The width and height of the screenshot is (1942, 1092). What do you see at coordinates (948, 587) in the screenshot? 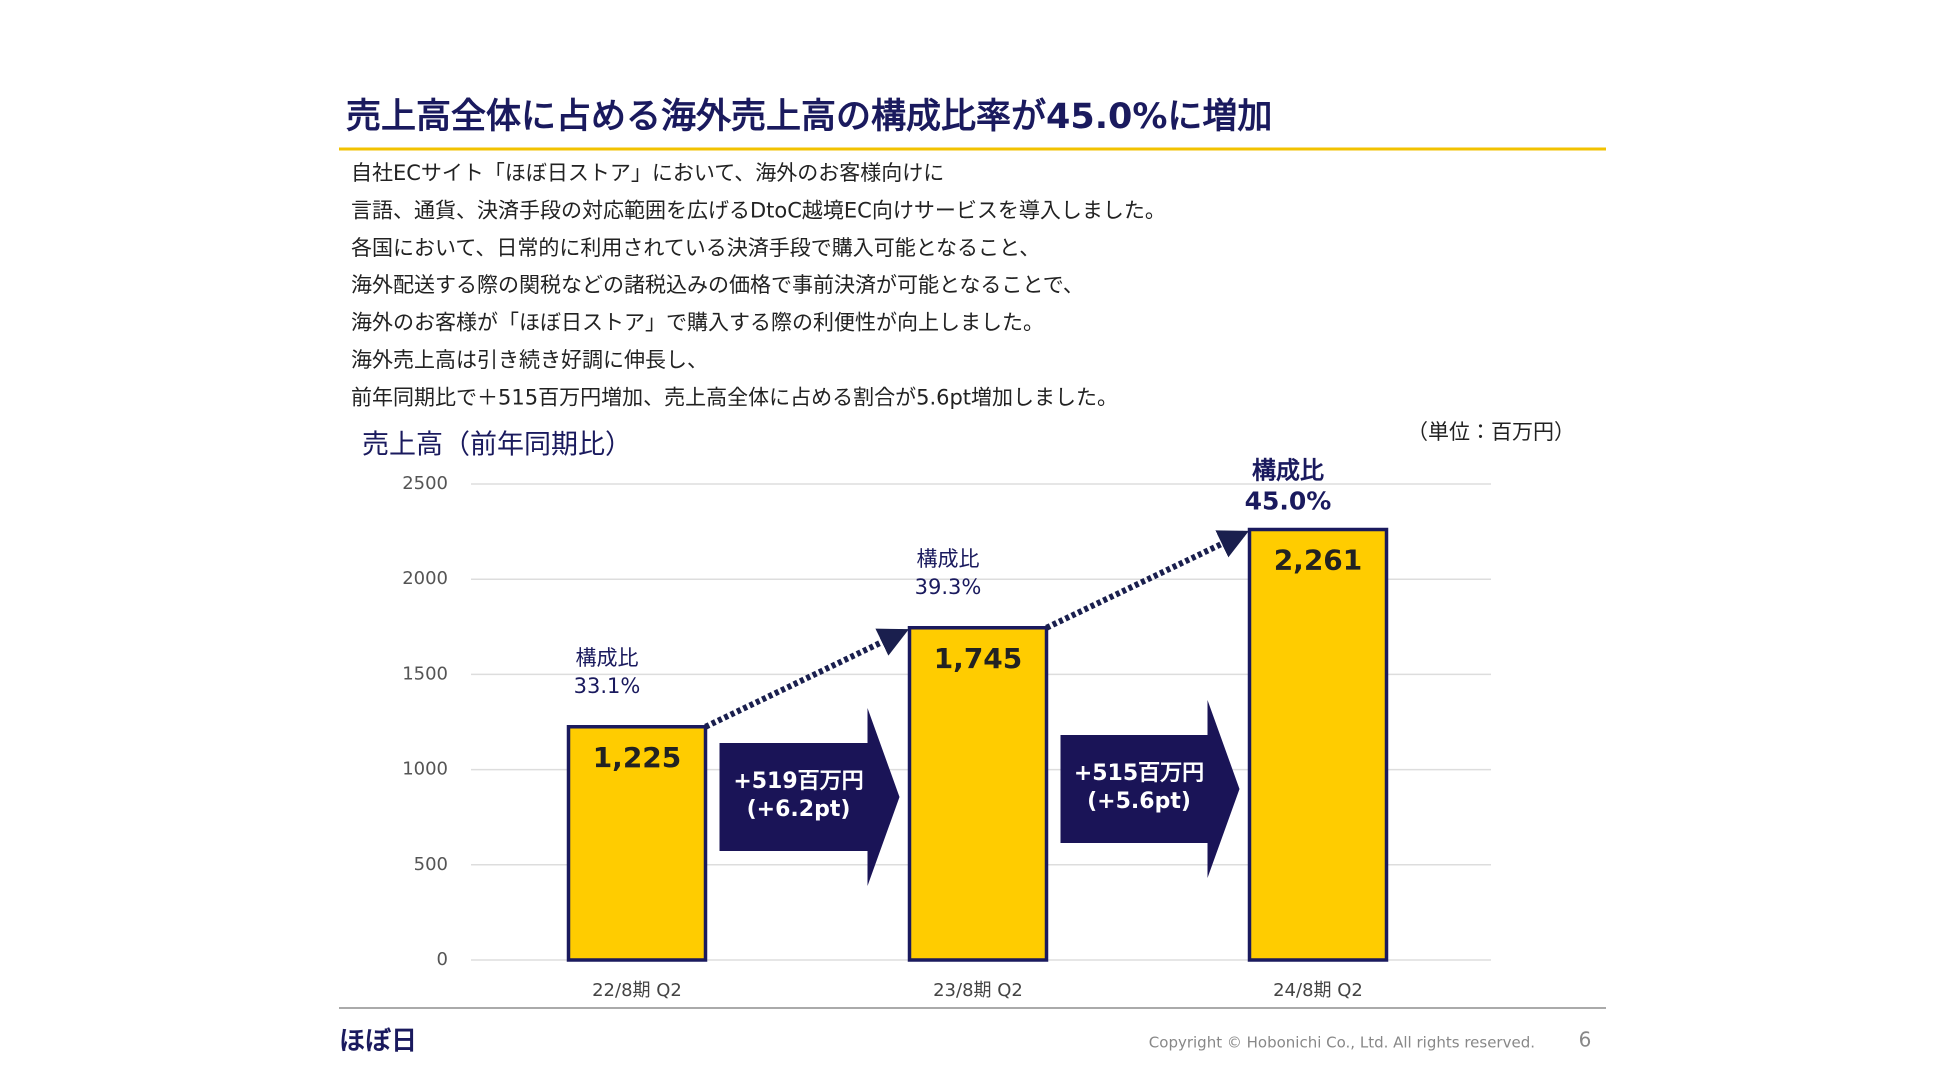
I see `share-value: 39.3%` at bounding box center [948, 587].